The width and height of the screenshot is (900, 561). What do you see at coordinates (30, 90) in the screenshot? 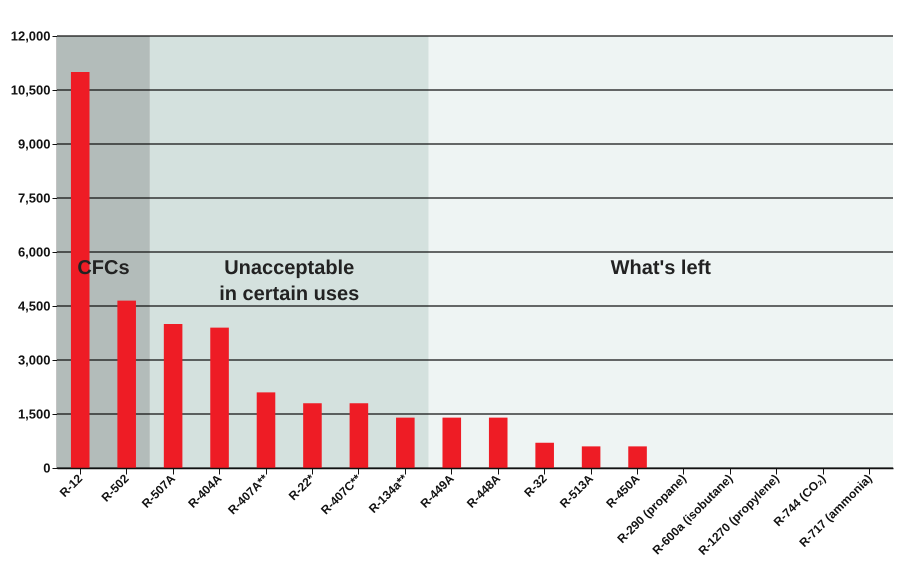
I see `y-tick-label: 10,500` at bounding box center [30, 90].